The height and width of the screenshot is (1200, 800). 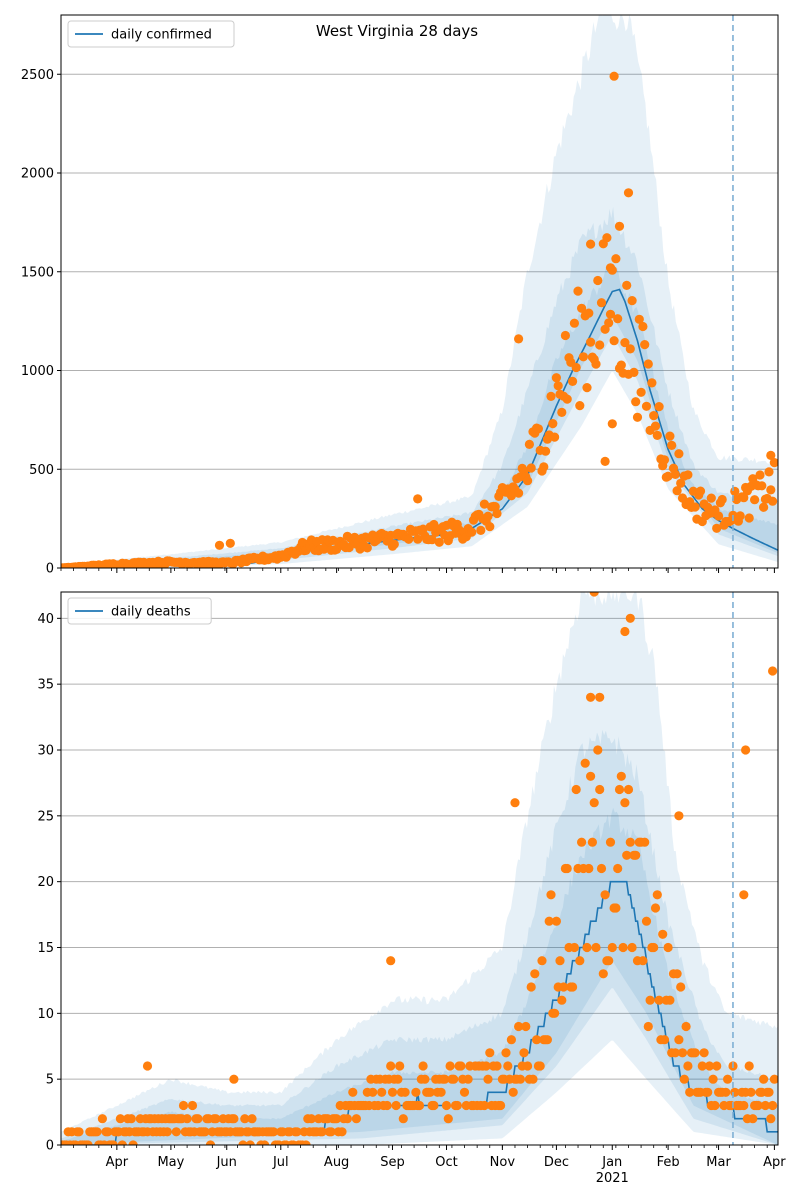 What do you see at coordinates (718, 1162) in the screenshot?
I see `x-tick-label: Mar` at bounding box center [718, 1162].